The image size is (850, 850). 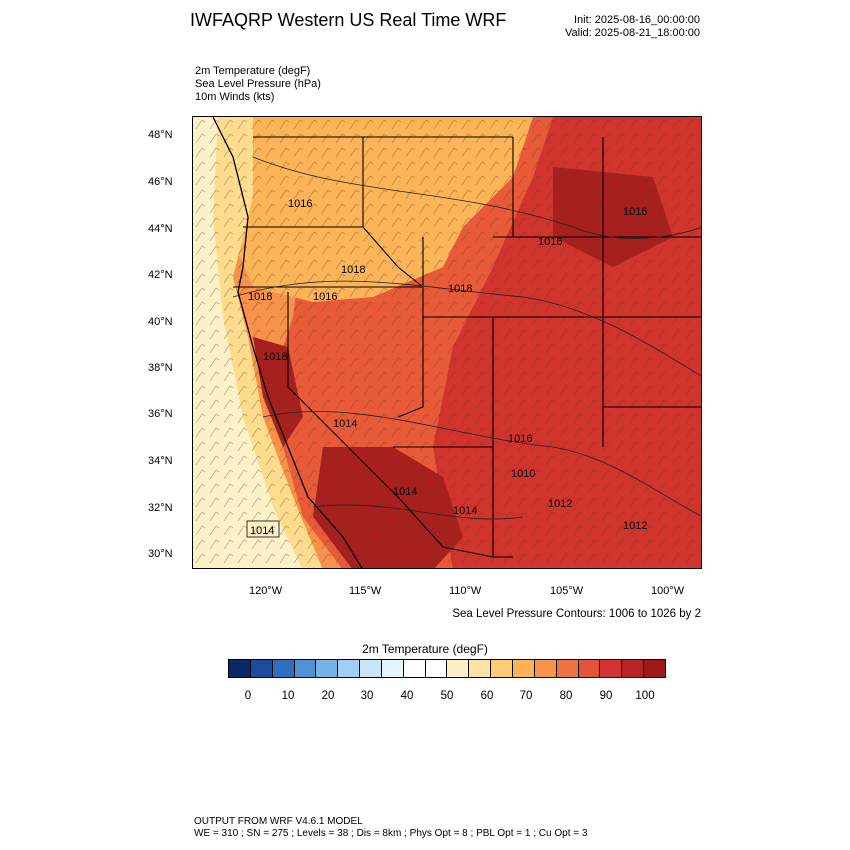 I want to click on colorbar-label: 80, so click(x=566, y=696).